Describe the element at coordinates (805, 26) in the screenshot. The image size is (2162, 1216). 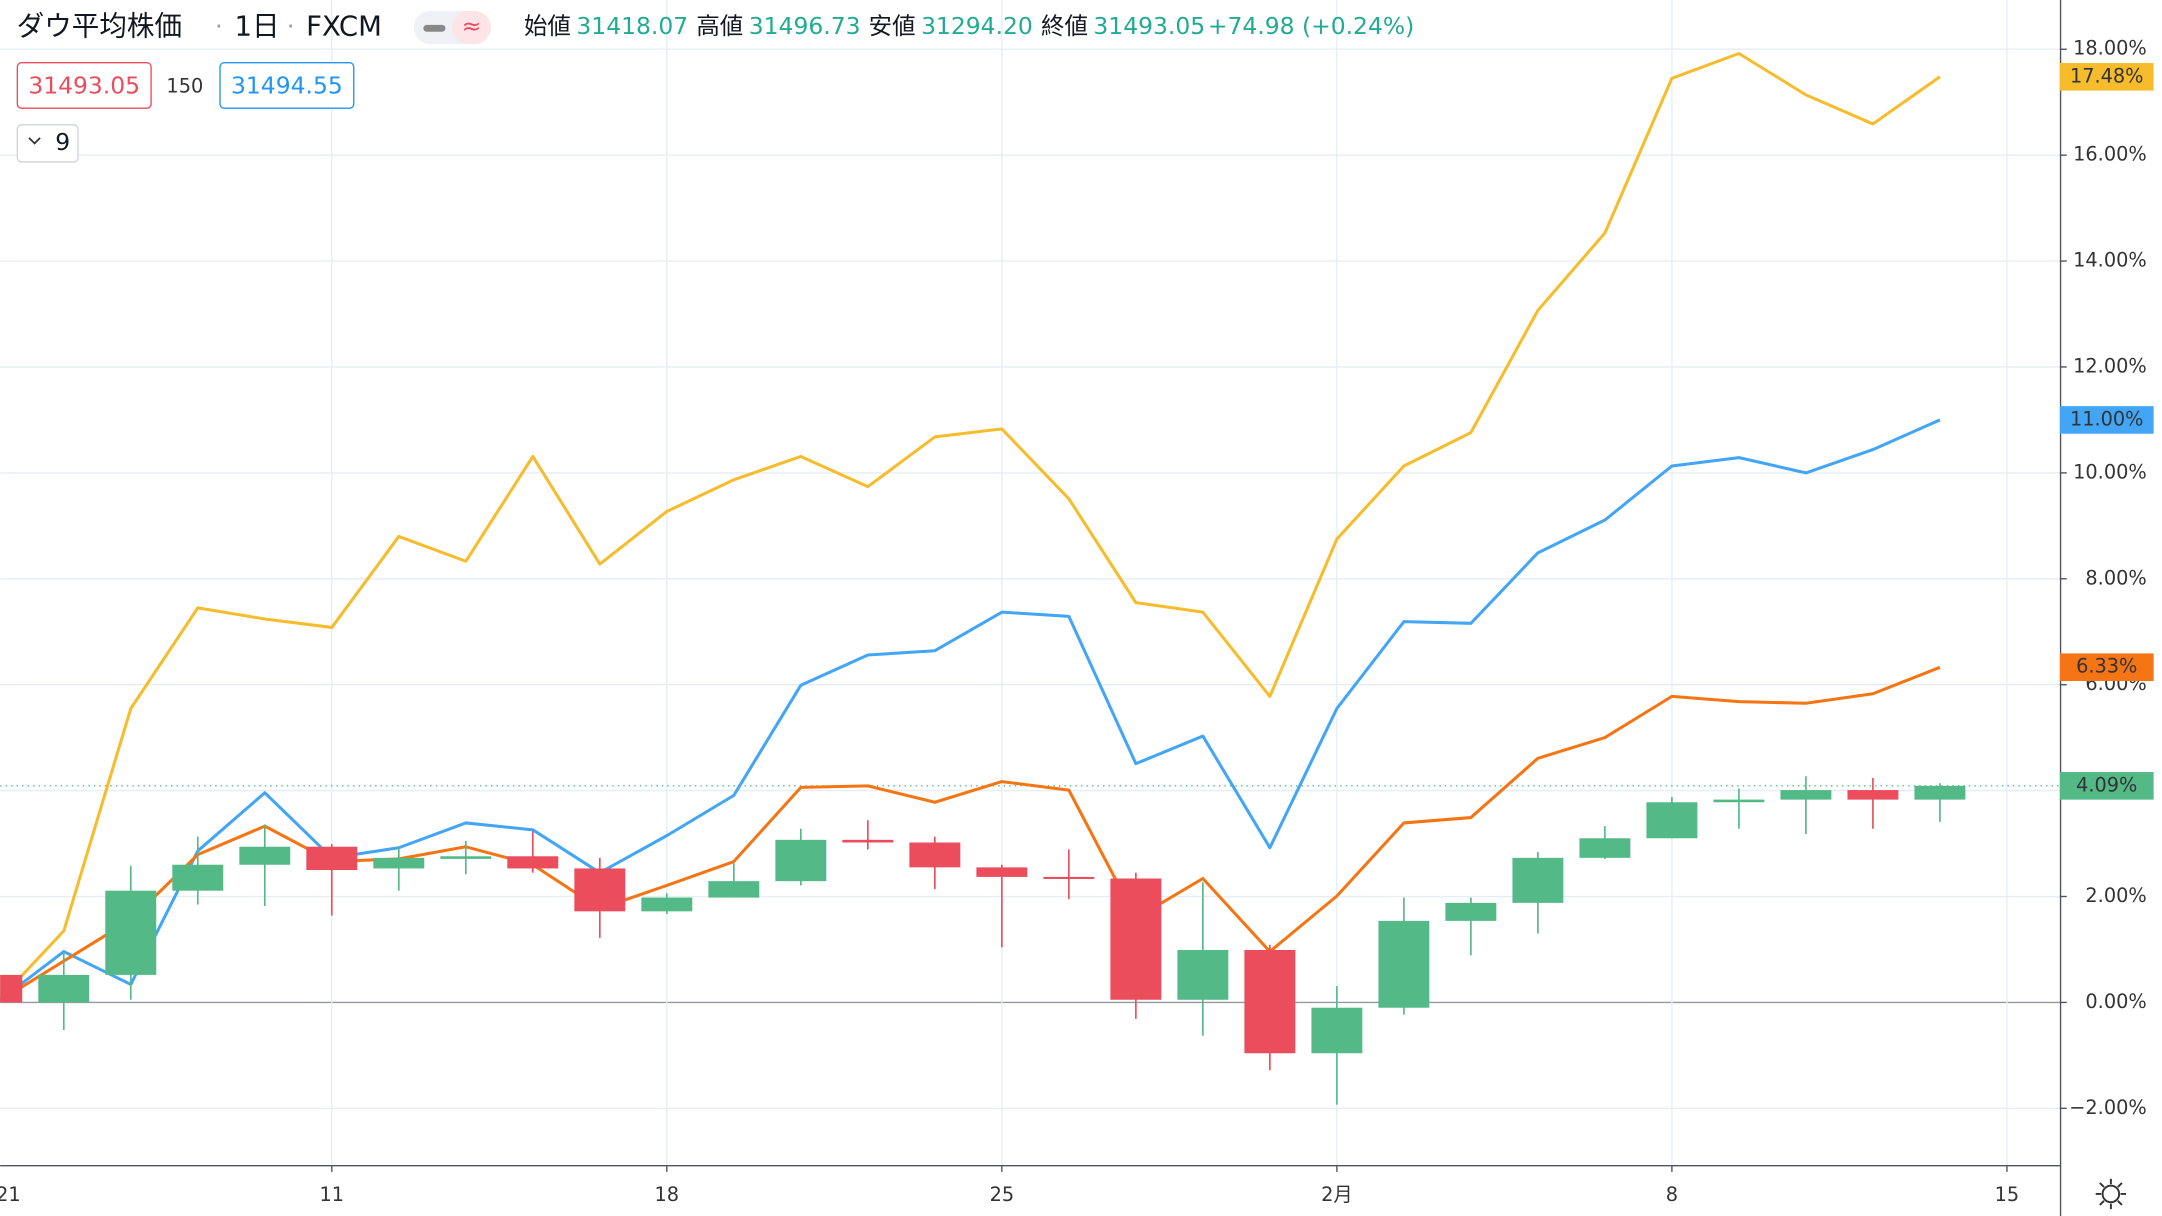
I see `ohlc-value: 31496.73` at that location.